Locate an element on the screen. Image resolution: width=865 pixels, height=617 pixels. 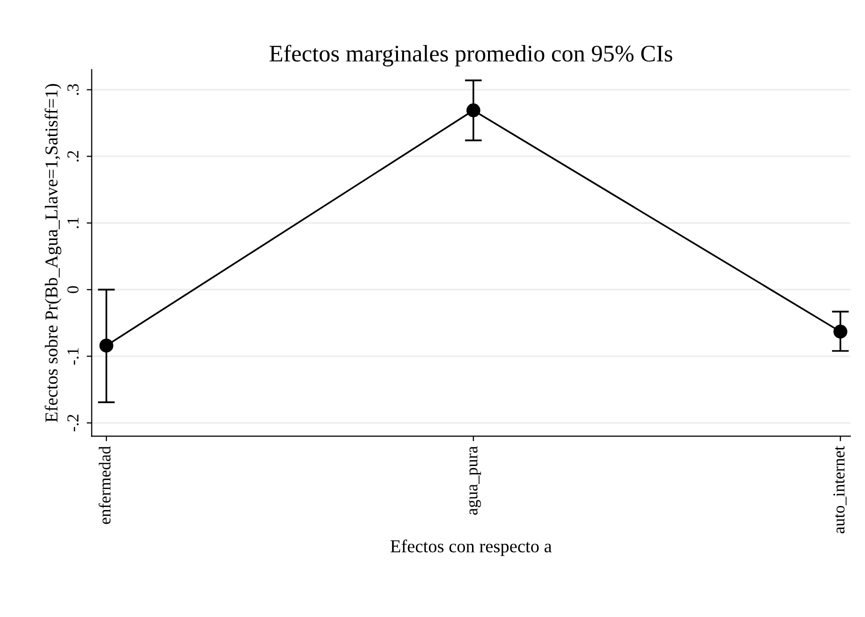
y-tick-label: 0 is located at coordinates (73, 290).